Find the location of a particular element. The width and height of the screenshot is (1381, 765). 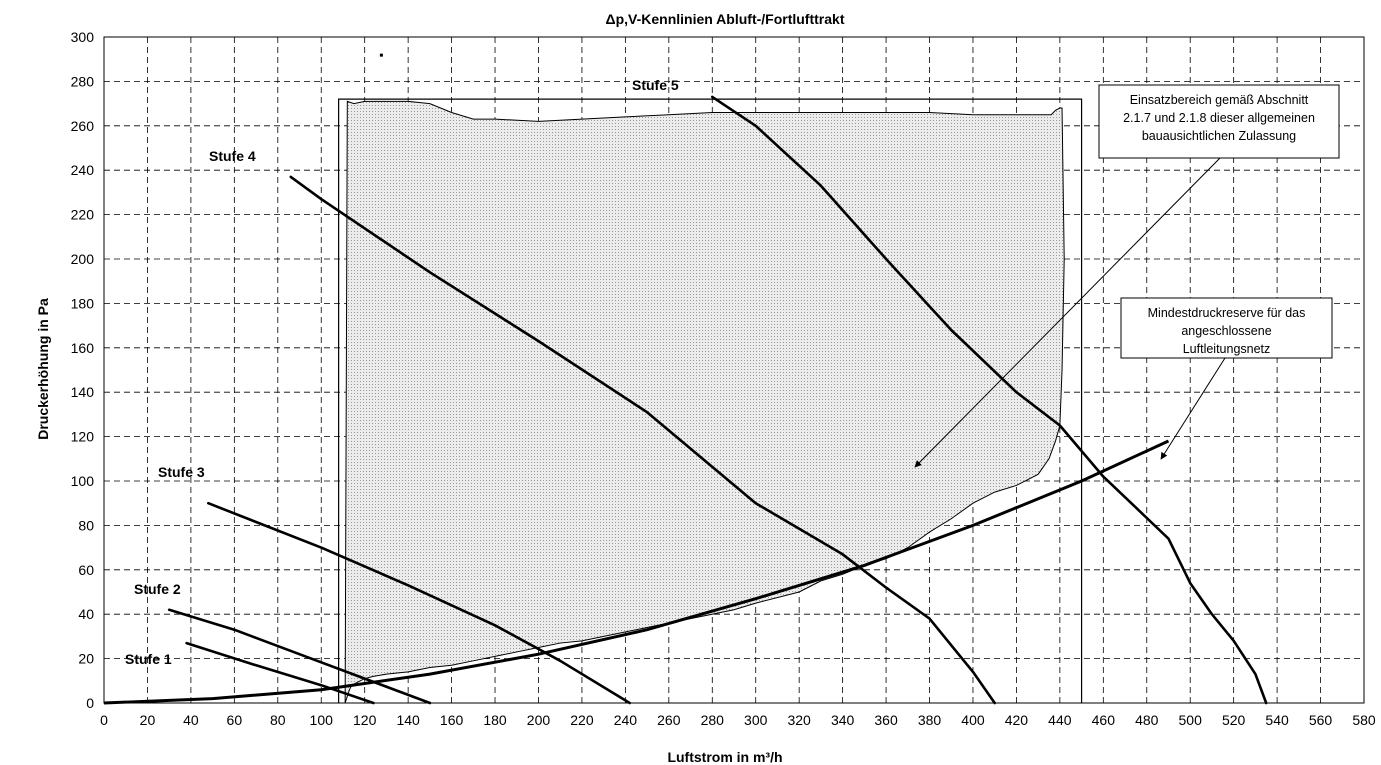

chart-title: Δp,V-Kennlinien Abluft-/Fortlufttrakt is located at coordinates (725, 19).